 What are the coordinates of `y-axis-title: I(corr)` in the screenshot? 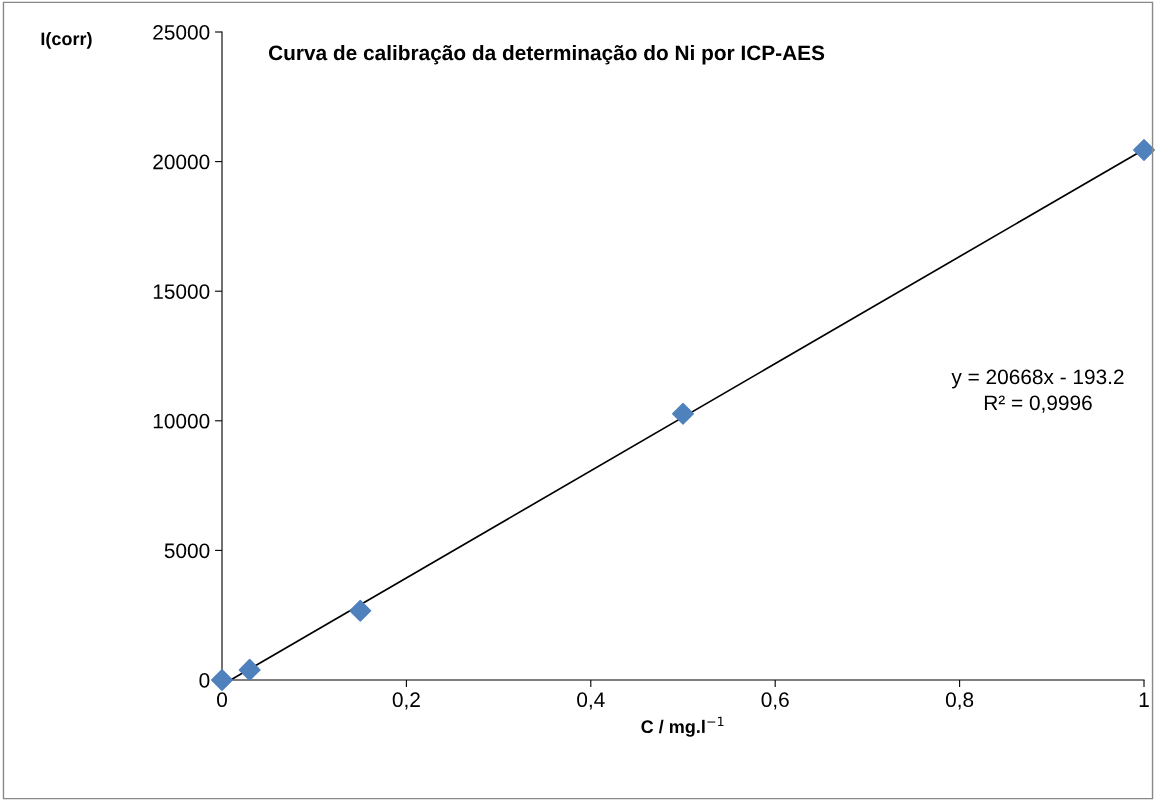 It's located at (66, 40).